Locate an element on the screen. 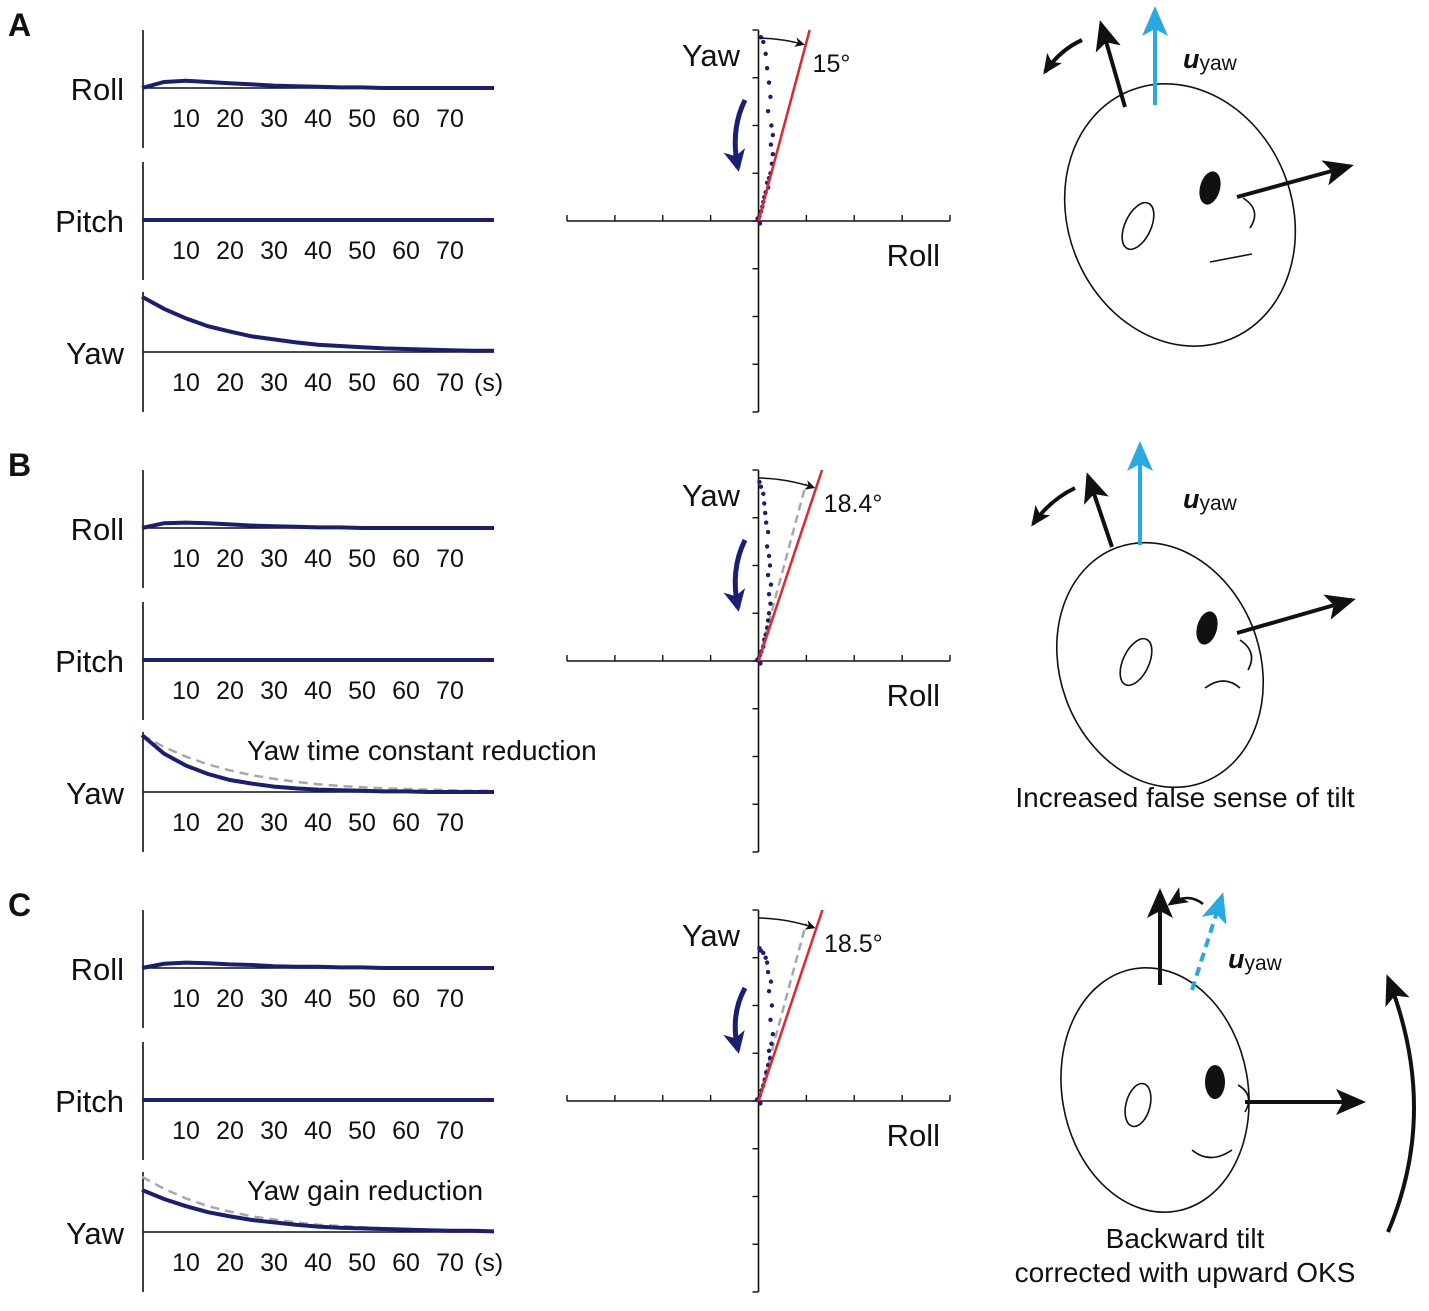 Image resolution: width=1429 pixels, height=1311 pixels. vector-symbol: u is located at coordinates (1236, 959).